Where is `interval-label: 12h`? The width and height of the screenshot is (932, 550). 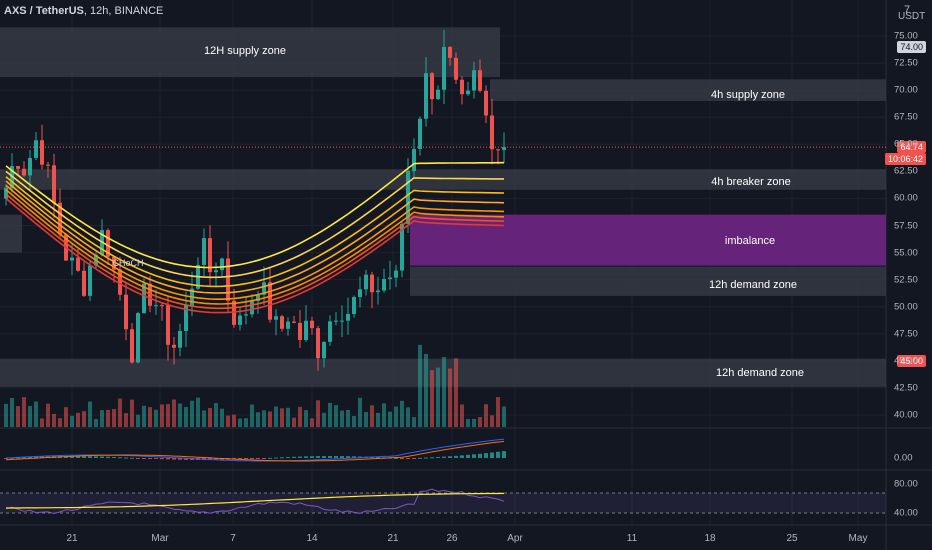
interval-label: 12h is located at coordinates (99, 11).